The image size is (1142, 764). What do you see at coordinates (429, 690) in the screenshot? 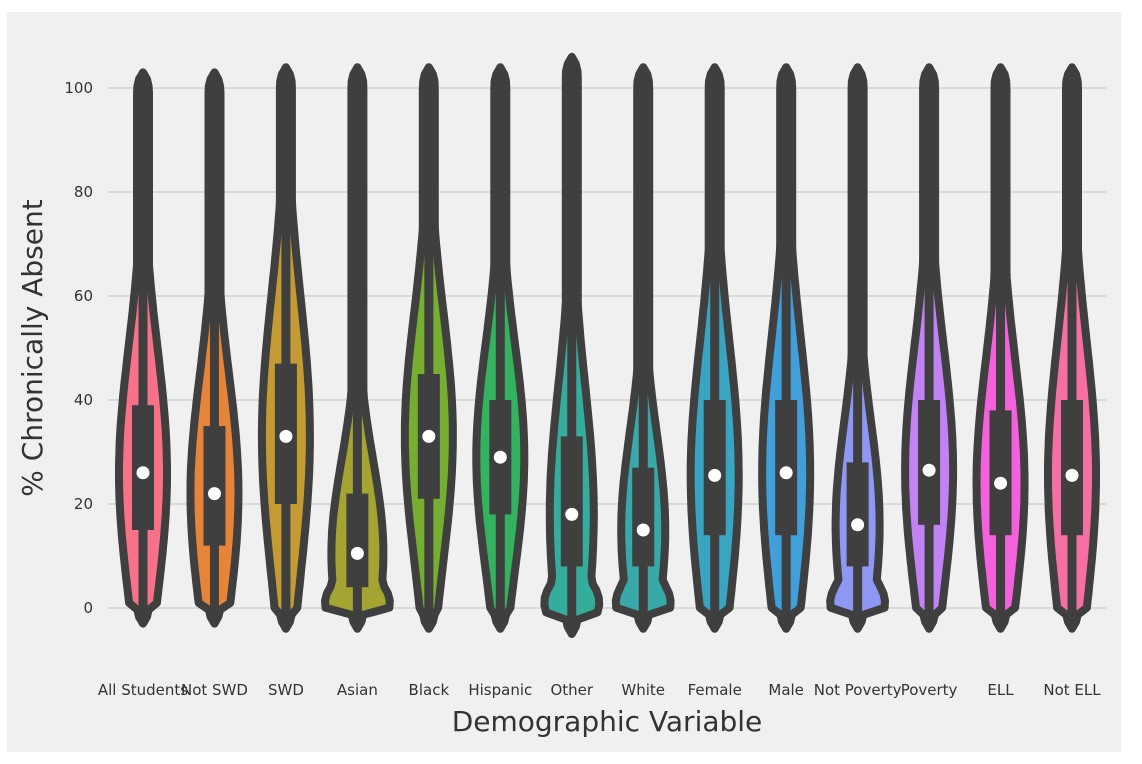
I see `x-tick-label: Black` at bounding box center [429, 690].